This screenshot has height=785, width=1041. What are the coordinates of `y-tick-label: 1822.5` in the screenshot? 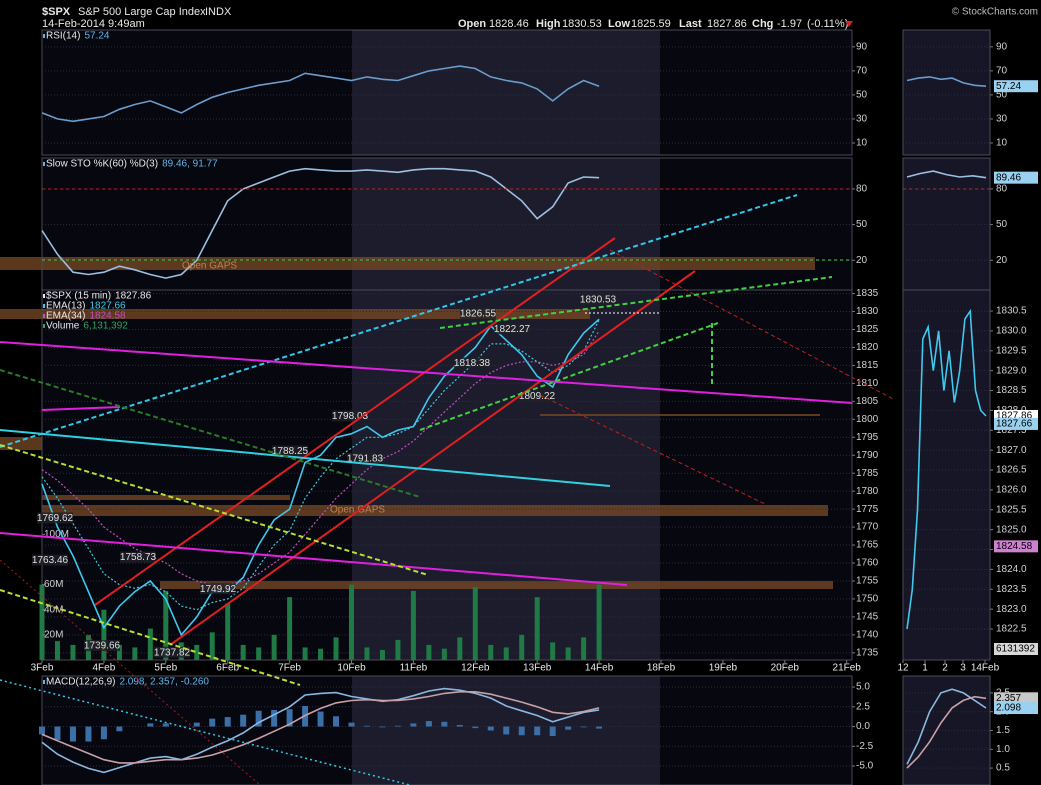 It's located at (1011, 629).